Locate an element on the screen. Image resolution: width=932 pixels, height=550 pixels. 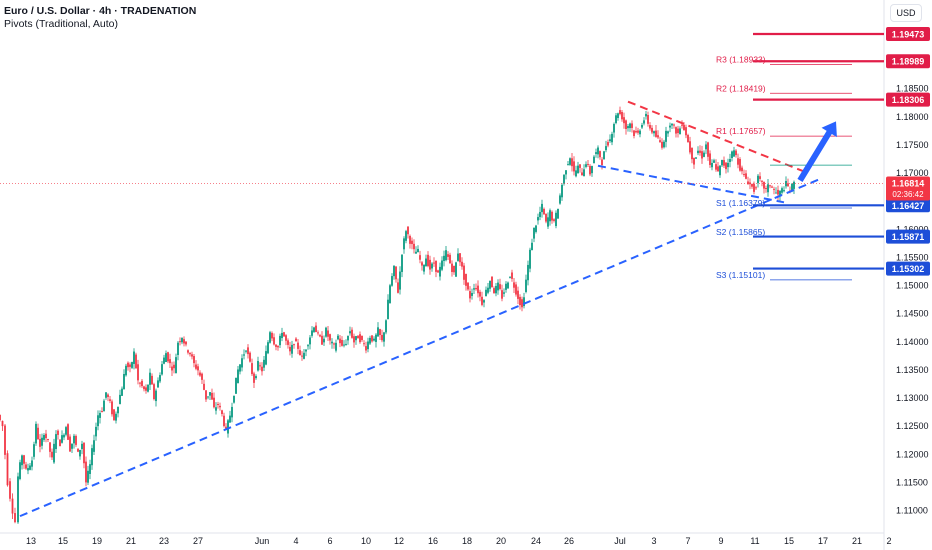
wedge-resistance-trendline is located at coordinates (718, 137).